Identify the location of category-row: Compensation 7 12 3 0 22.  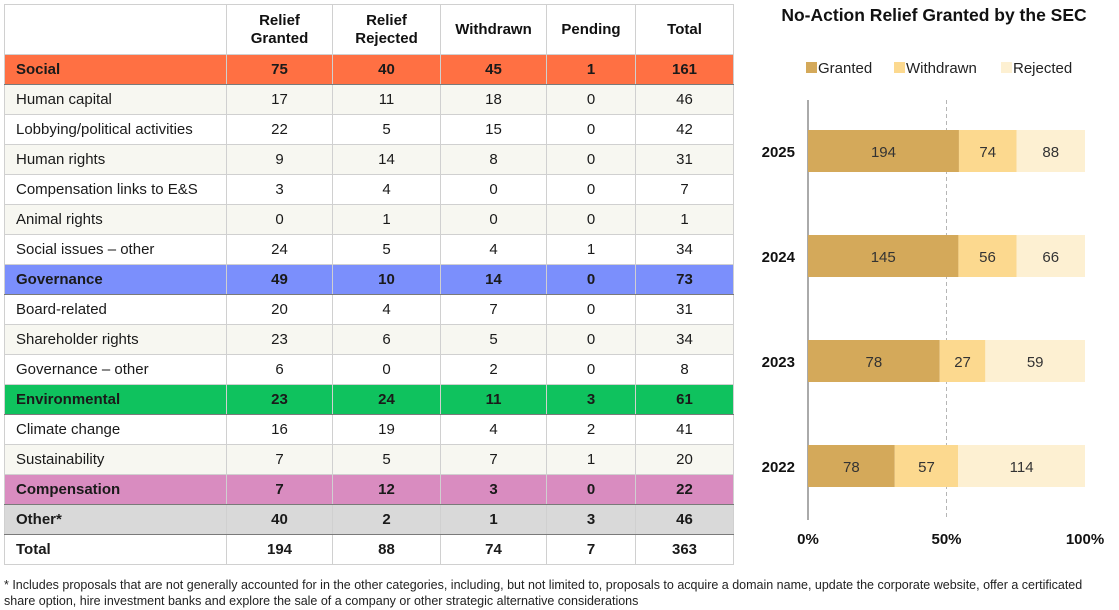
(369, 489).